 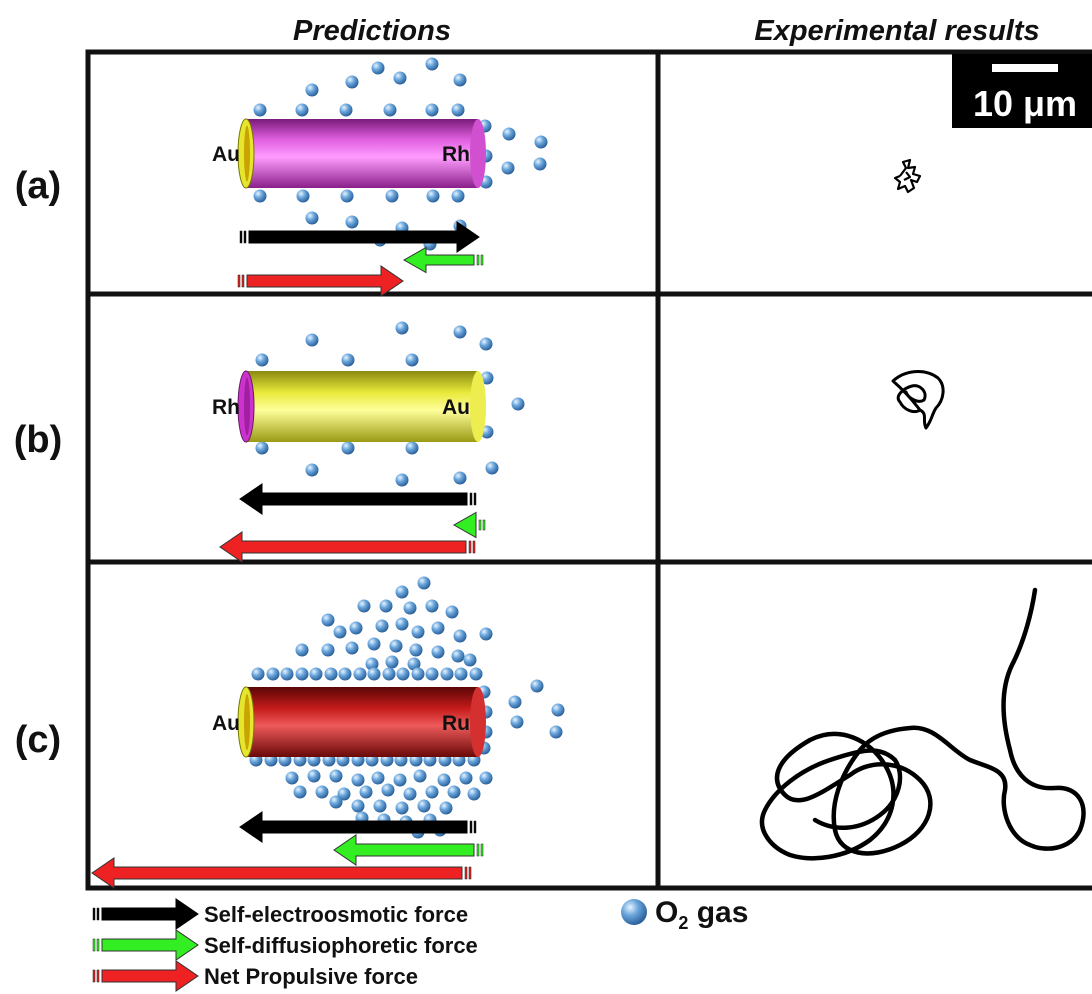 I want to click on electroosmotic-arrow-a, so click(x=364, y=237).